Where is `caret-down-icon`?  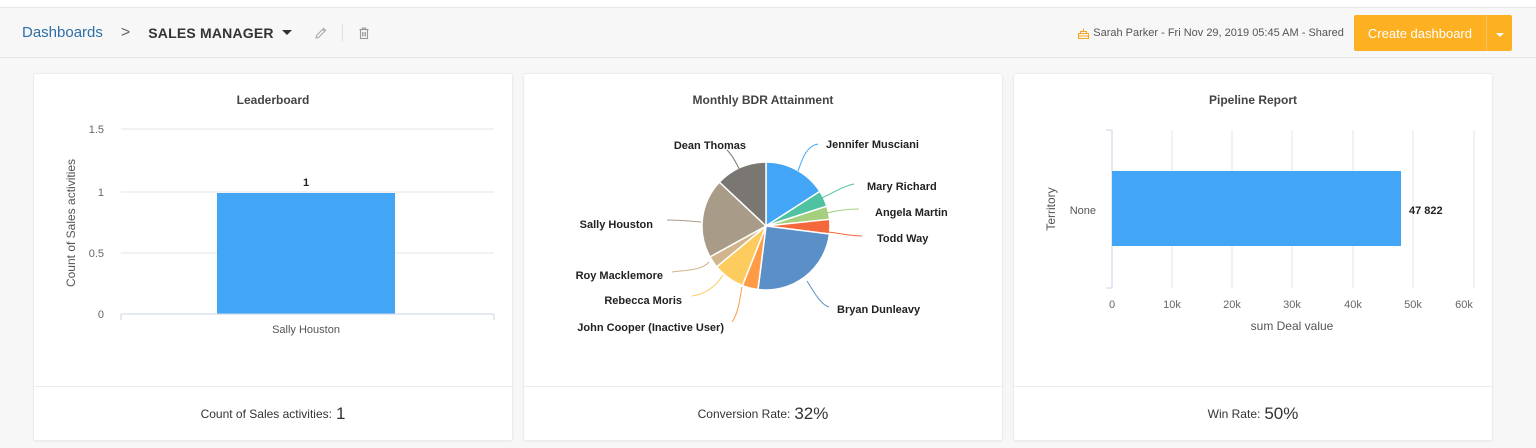
caret-down-icon is located at coordinates (286, 32).